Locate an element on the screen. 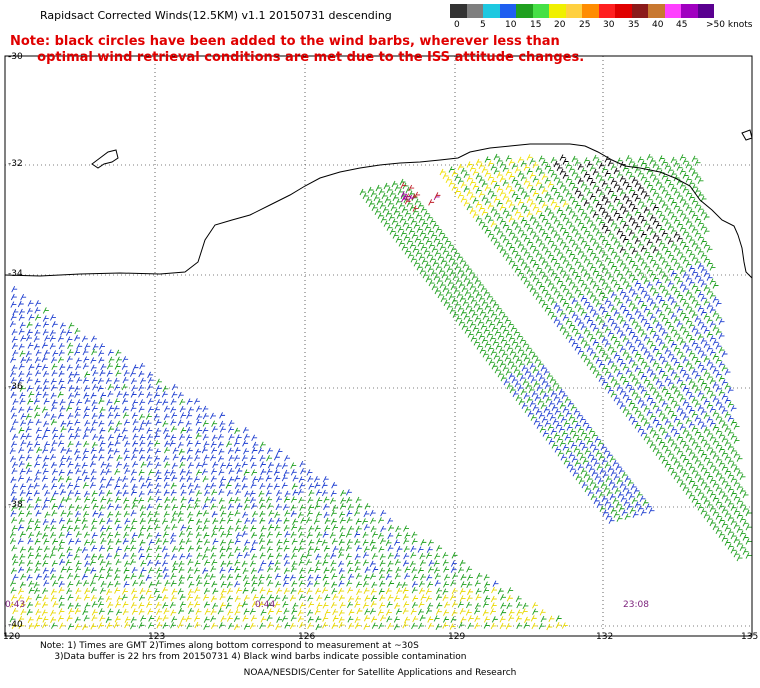 This screenshot has height=688, width=760. legend-label: >50 knots is located at coordinates (729, 25).